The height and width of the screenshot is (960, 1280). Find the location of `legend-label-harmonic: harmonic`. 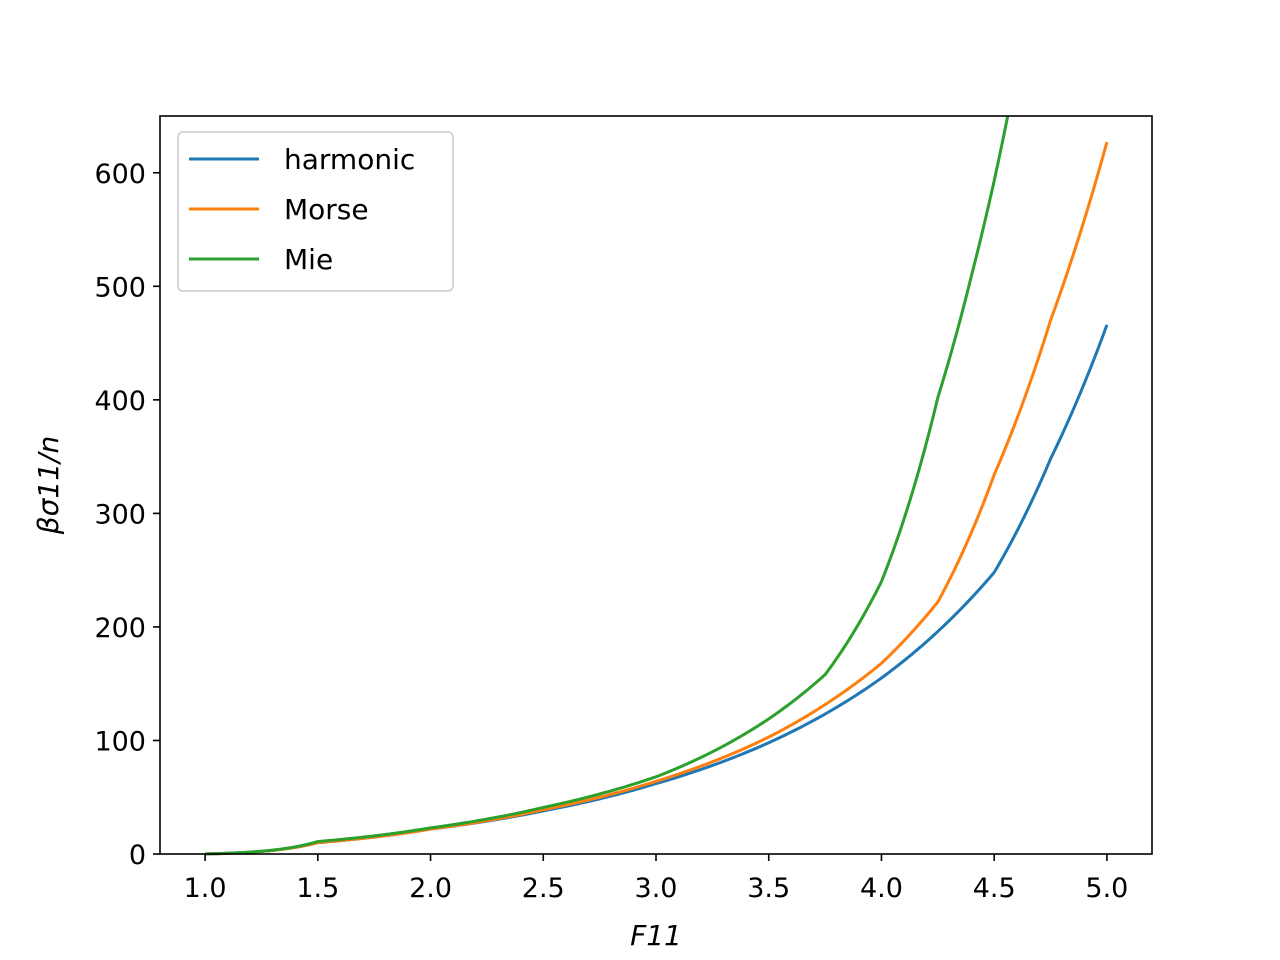

legend-label-harmonic: harmonic is located at coordinates (349, 159).